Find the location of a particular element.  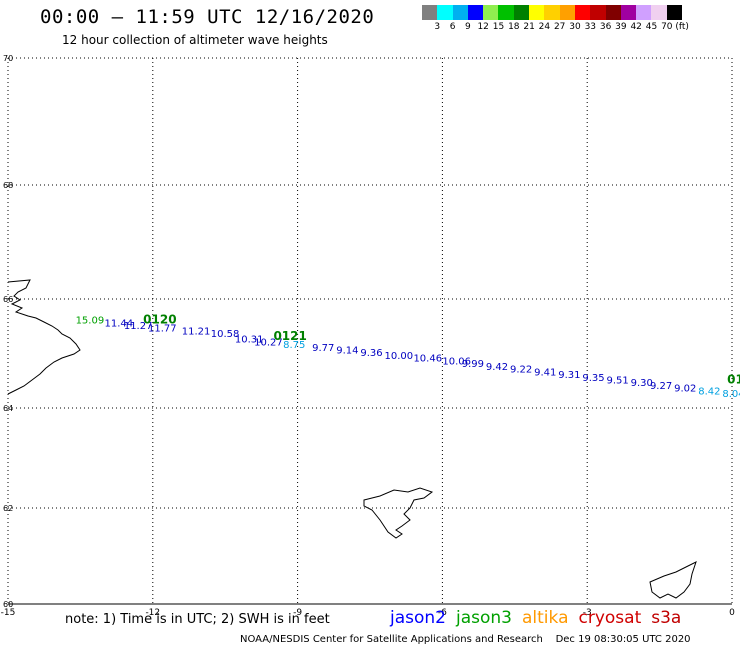

wave-height-point: 10.31 is located at coordinates (249, 340).